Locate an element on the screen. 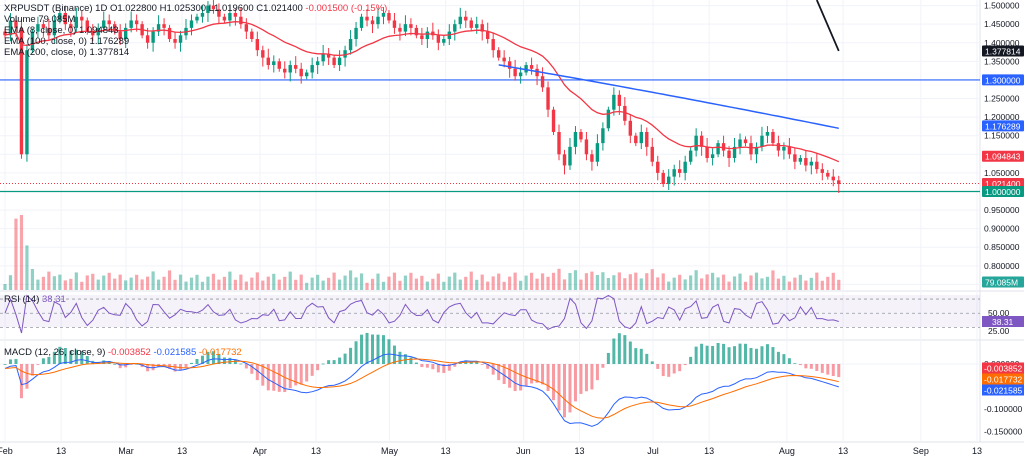 The width and height of the screenshot is (1024, 462). macd-tag is located at coordinates (1003, 368).